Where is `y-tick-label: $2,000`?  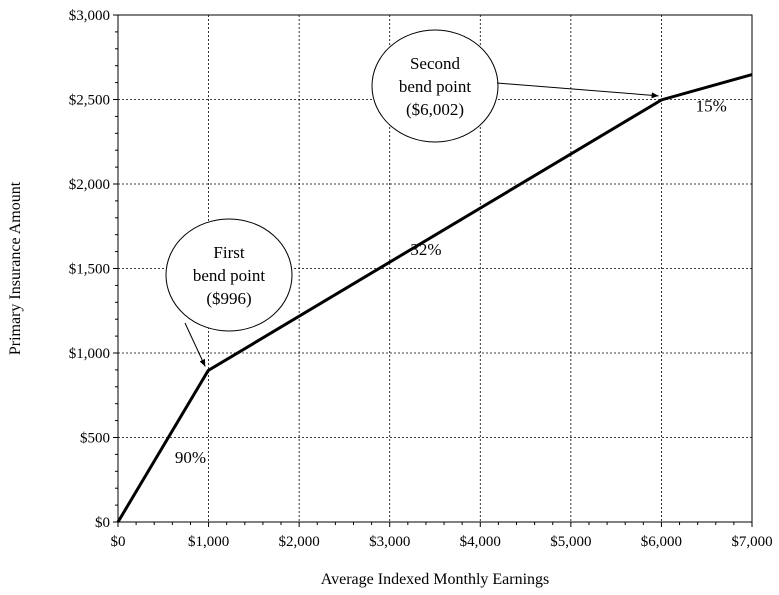
y-tick-label: $2,000 is located at coordinates (89, 185).